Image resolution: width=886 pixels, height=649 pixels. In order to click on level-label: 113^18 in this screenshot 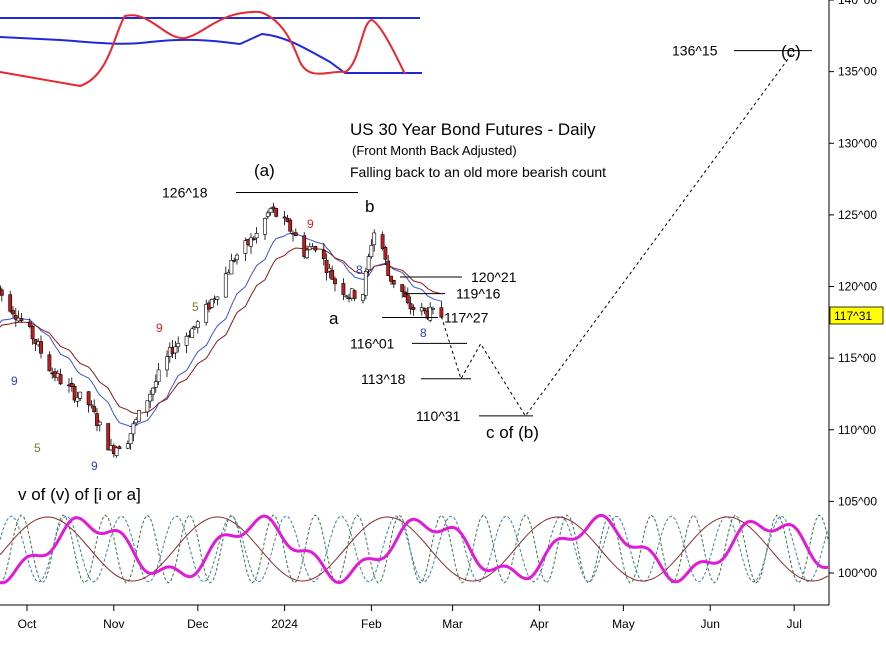, I will do `click(383, 379)`.